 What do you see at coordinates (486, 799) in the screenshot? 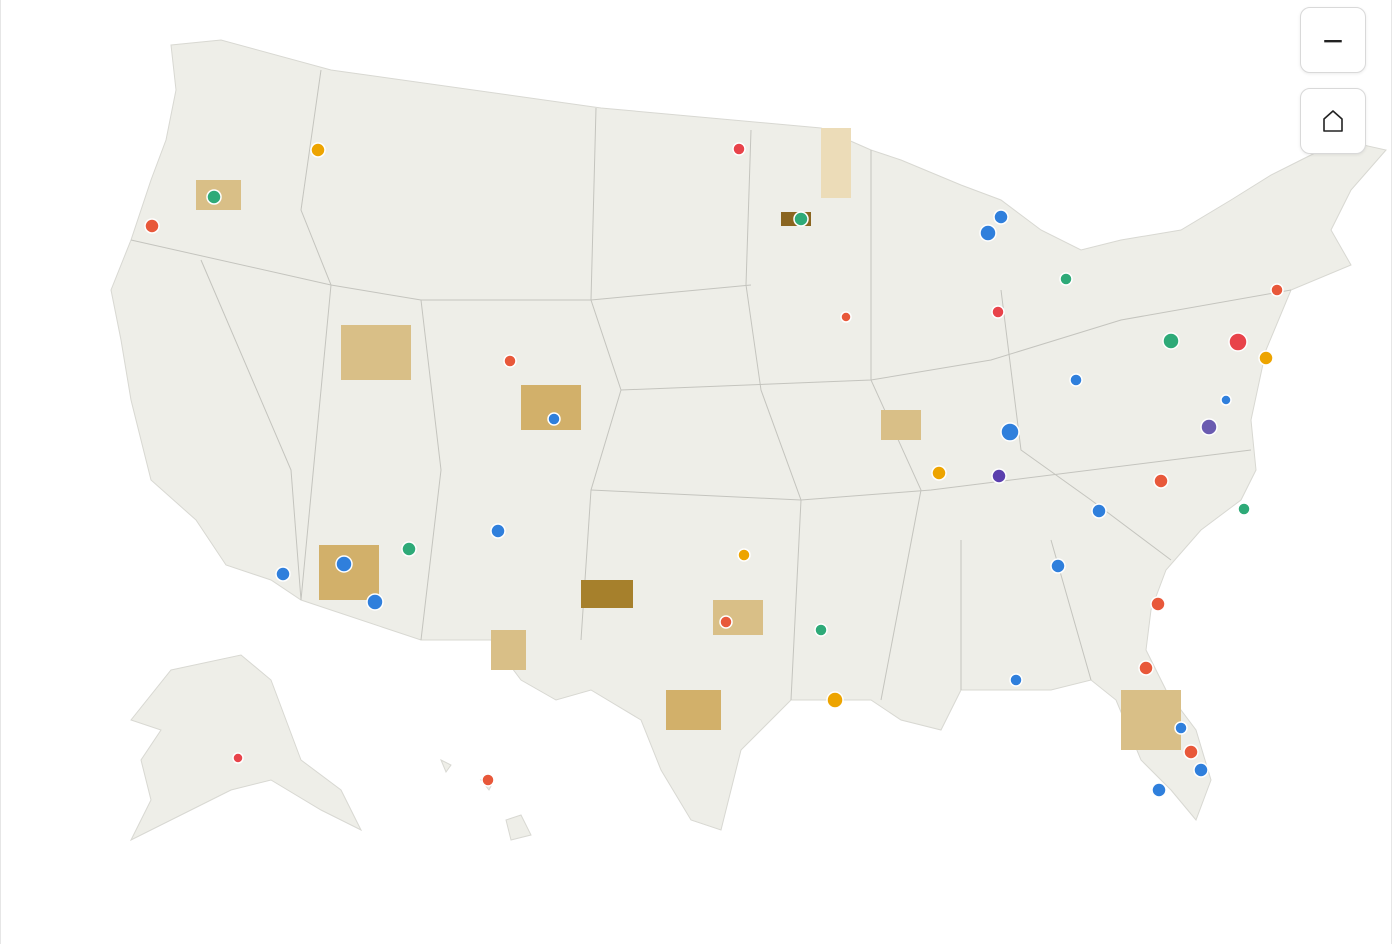
I see `hawaii` at bounding box center [486, 799].